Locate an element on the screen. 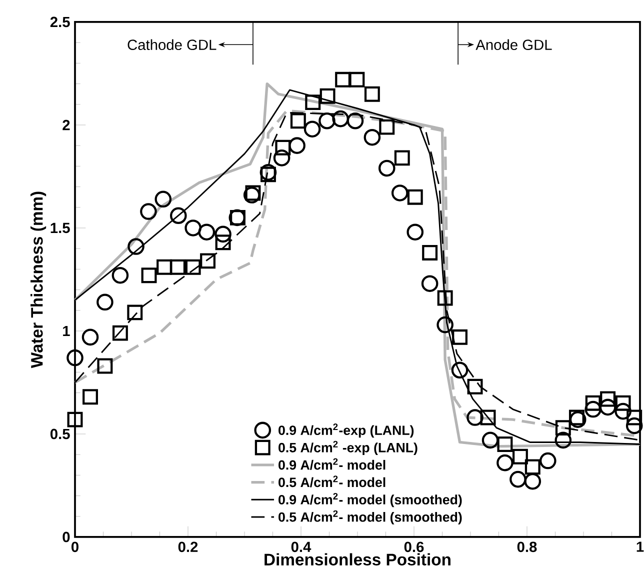 The width and height of the screenshot is (644, 580). x-tick-label: 0.4 is located at coordinates (301, 547).